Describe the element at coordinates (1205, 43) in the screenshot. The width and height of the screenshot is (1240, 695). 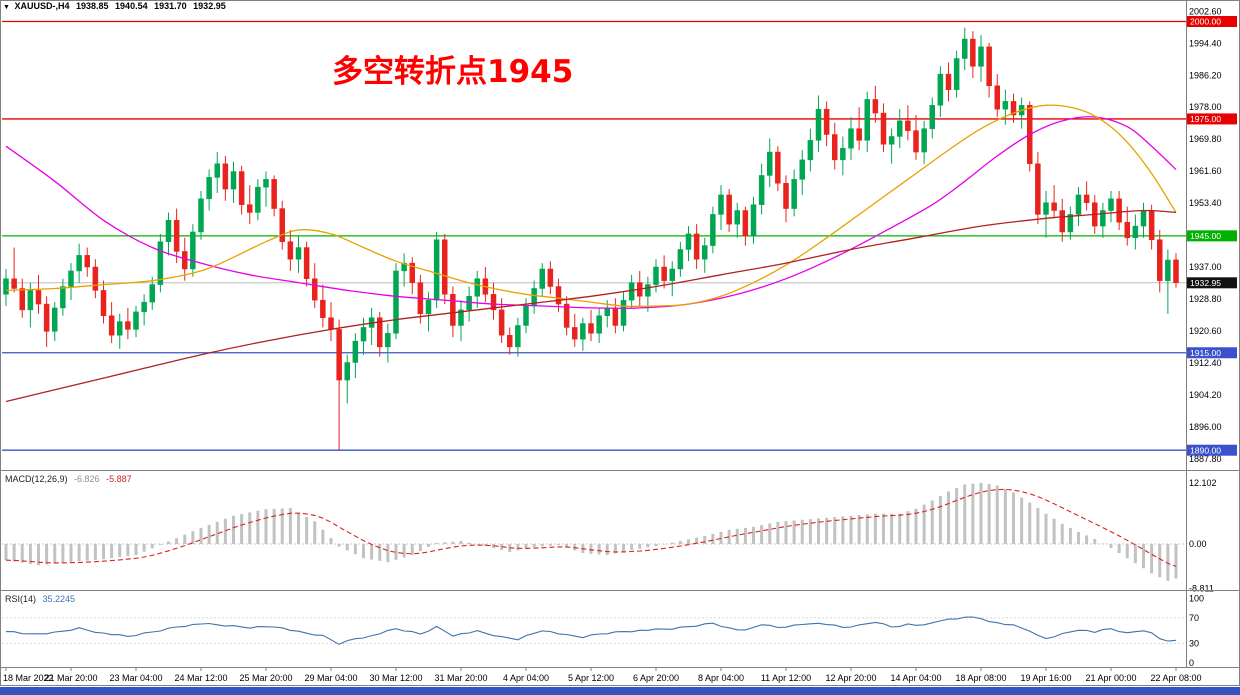
I see `price-axis-label: 1994.40` at that location.